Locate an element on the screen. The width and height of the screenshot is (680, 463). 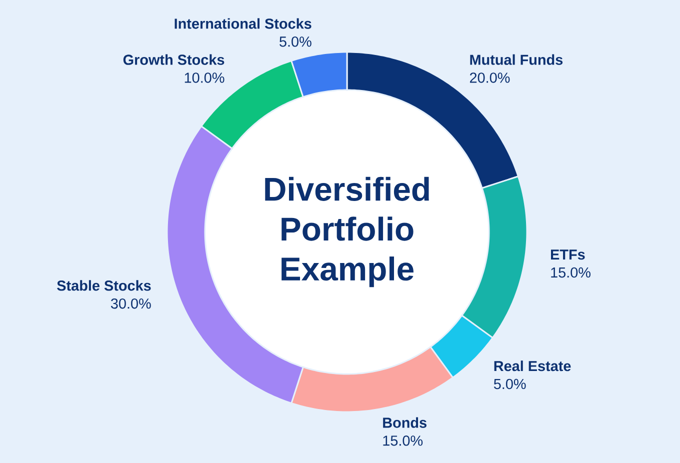
slice-label: Growth Stocks is located at coordinates (173, 59).